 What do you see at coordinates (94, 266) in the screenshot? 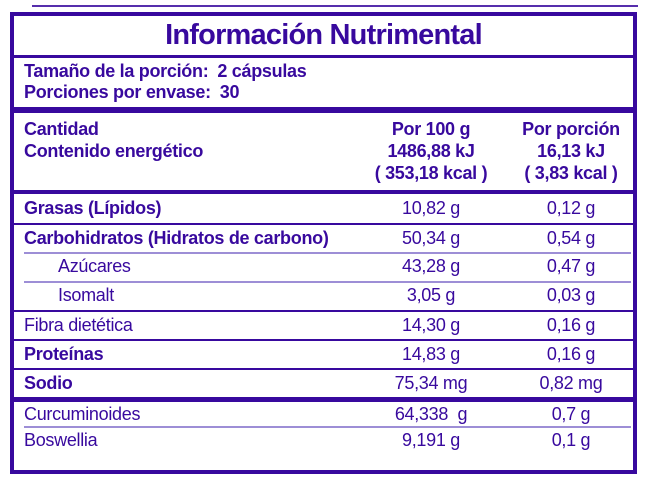
I see `row-label: Azúcares` at bounding box center [94, 266].